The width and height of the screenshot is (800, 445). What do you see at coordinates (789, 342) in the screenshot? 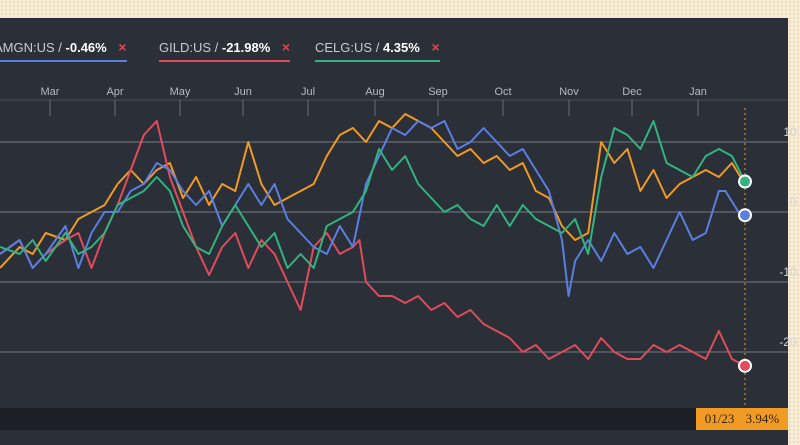
I see `y-tick-label: -20.` at bounding box center [789, 342].